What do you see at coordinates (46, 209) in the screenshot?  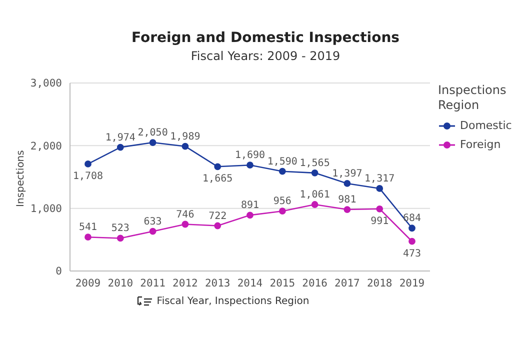 I see `y-tick-label: 1,000` at bounding box center [46, 209].